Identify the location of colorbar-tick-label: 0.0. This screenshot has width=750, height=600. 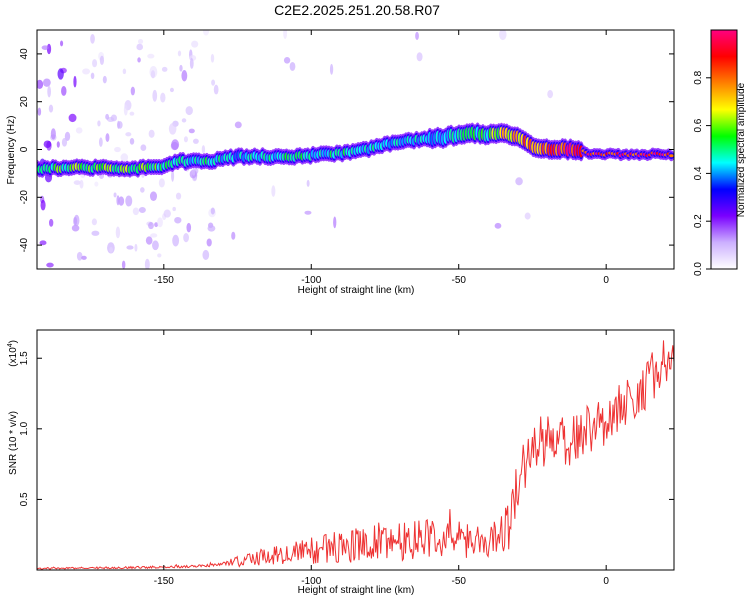
(698, 269).